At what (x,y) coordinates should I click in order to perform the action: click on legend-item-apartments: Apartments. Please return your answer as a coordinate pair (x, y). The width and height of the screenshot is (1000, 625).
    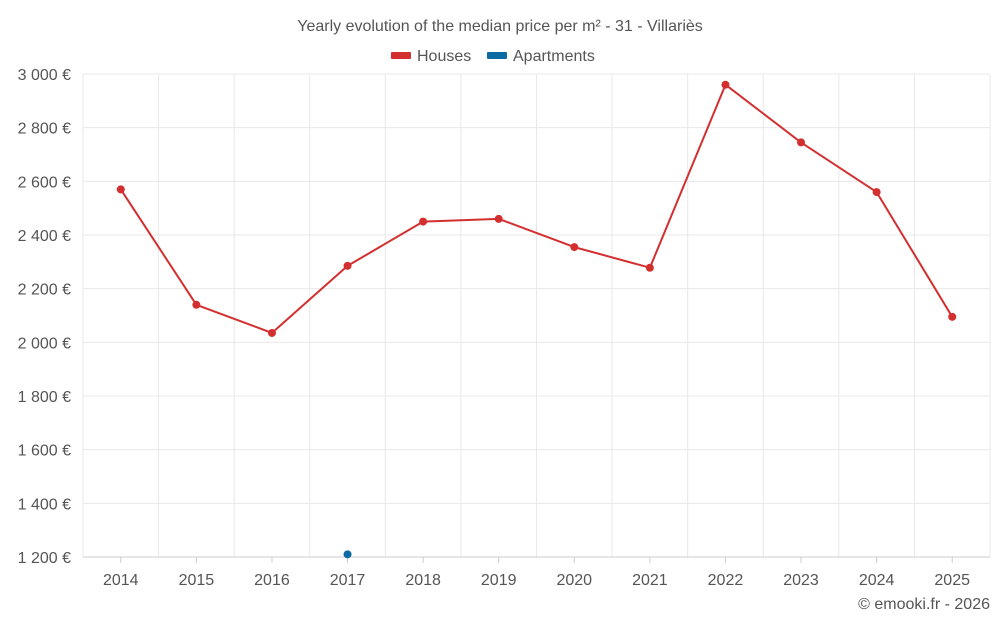
    Looking at the image, I should click on (541, 56).